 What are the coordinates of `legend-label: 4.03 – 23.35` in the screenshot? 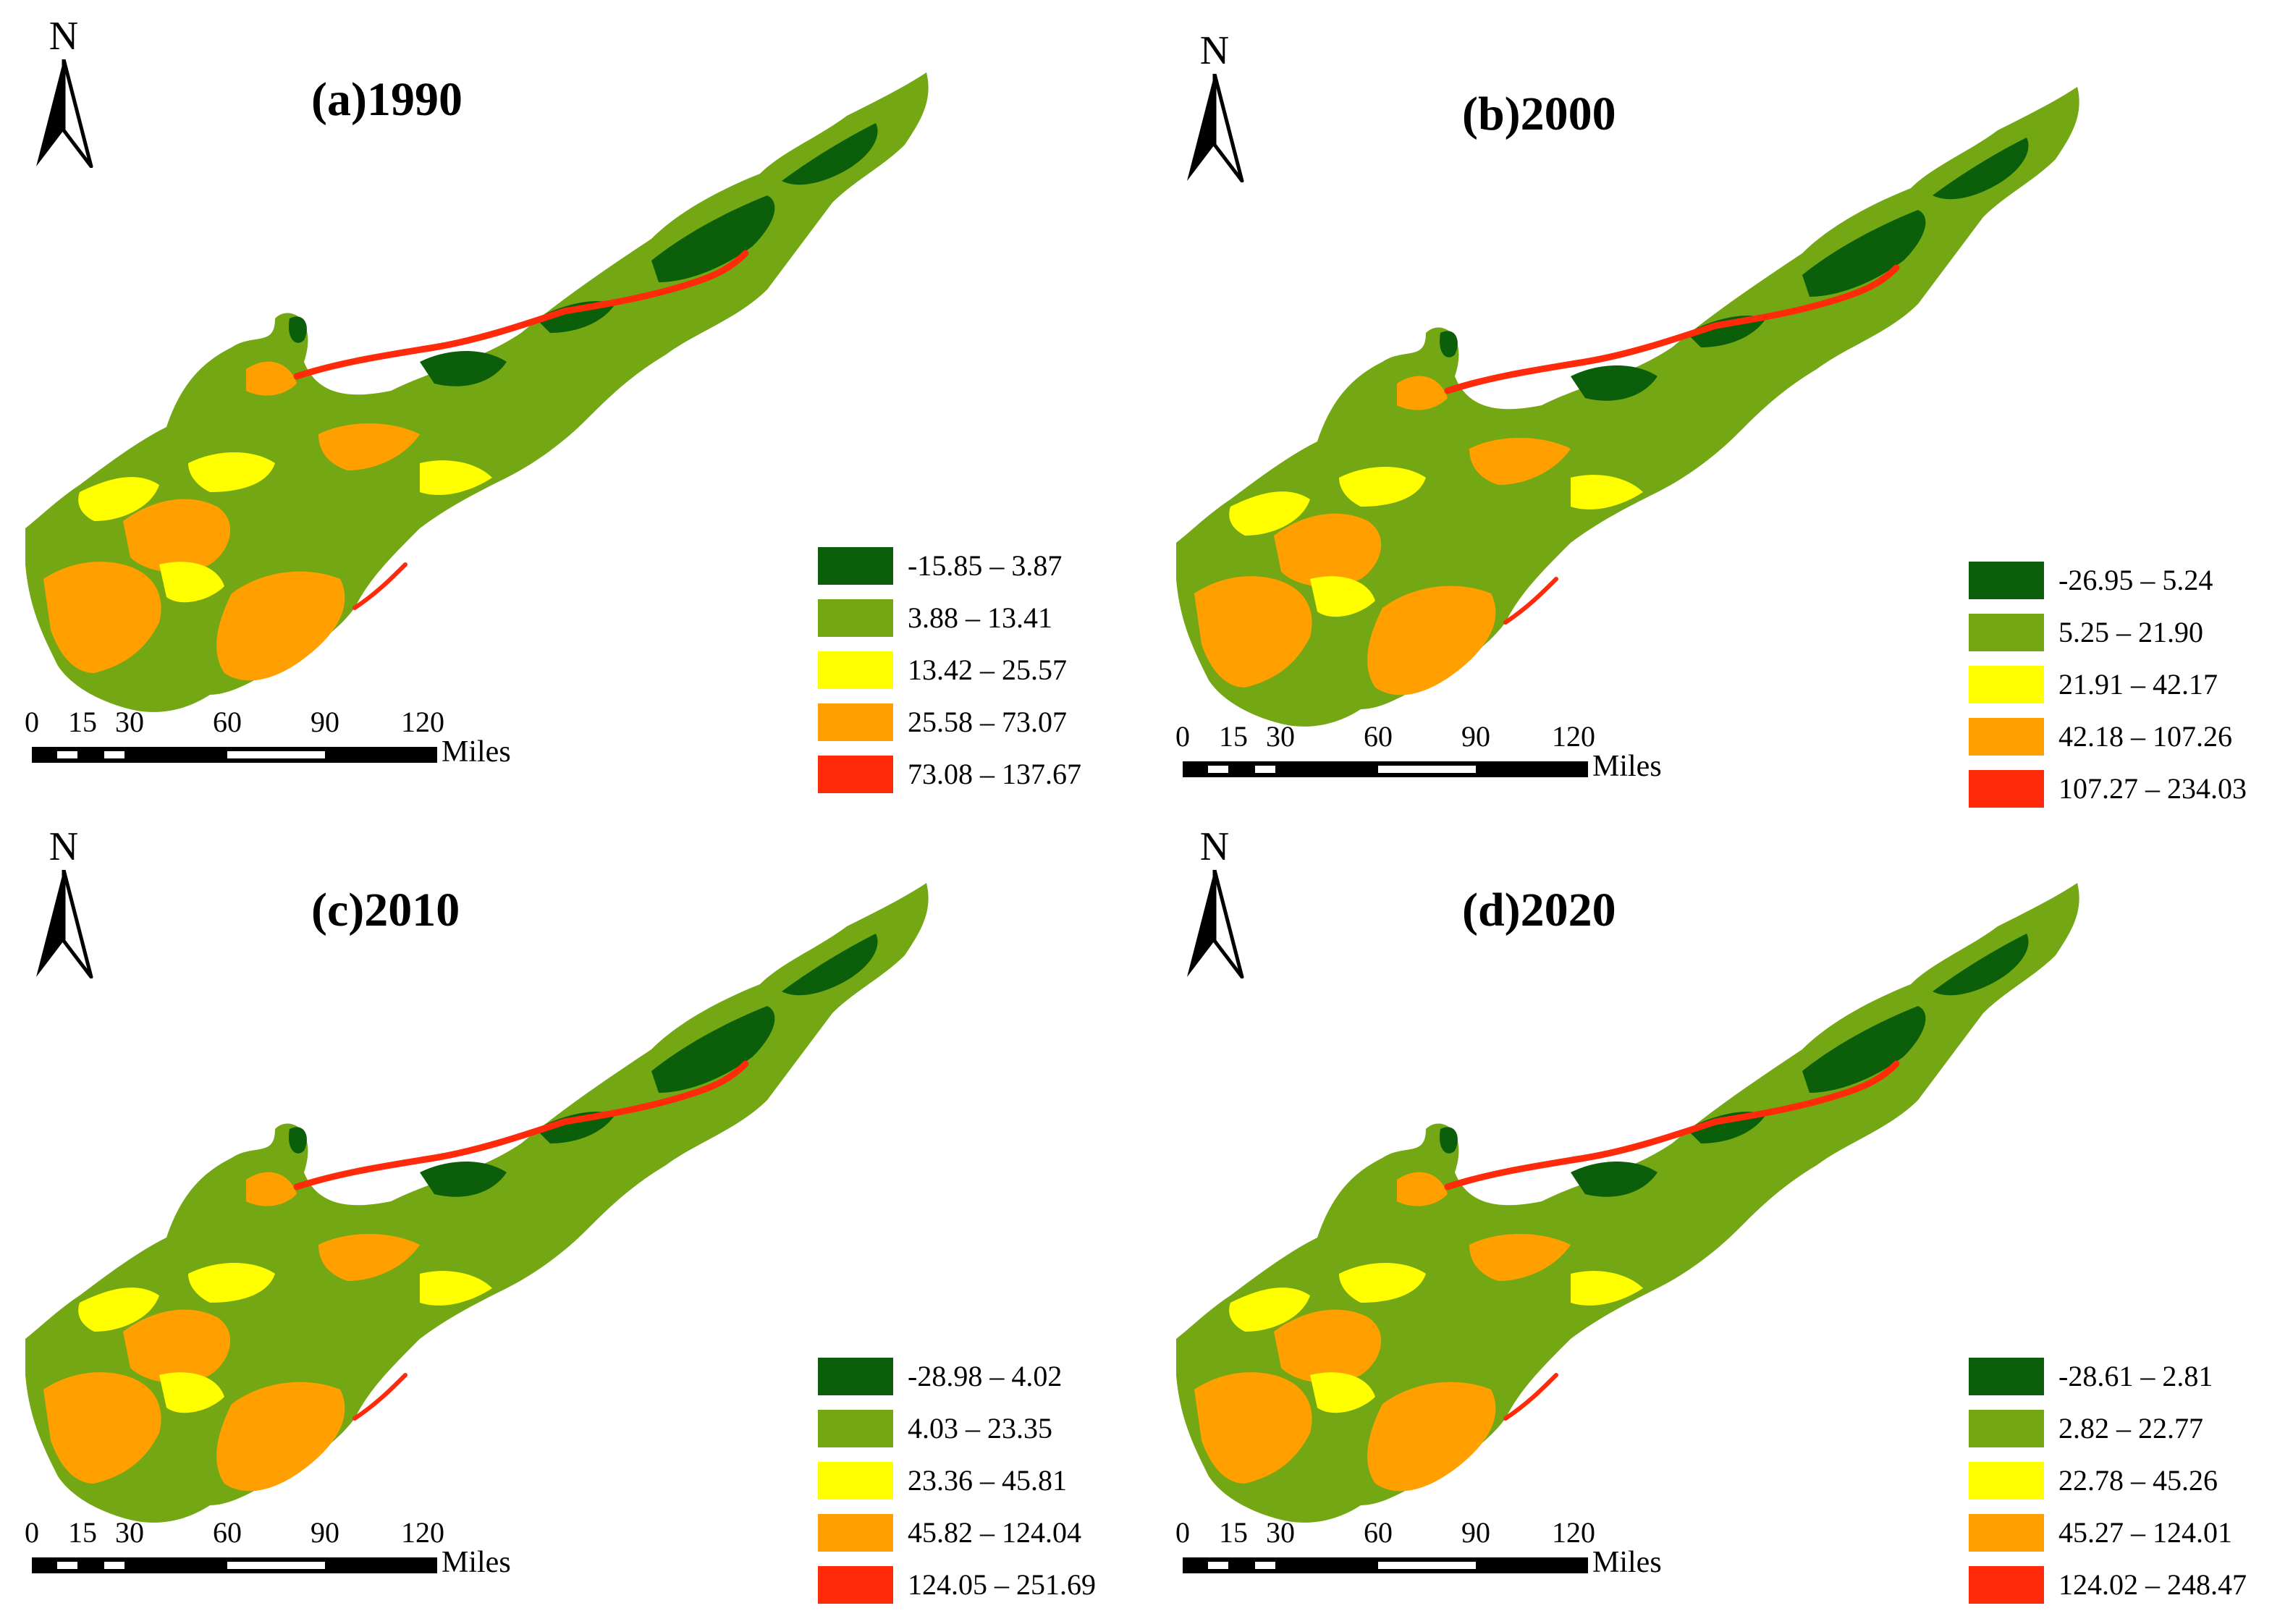 It's located at (980, 1428).